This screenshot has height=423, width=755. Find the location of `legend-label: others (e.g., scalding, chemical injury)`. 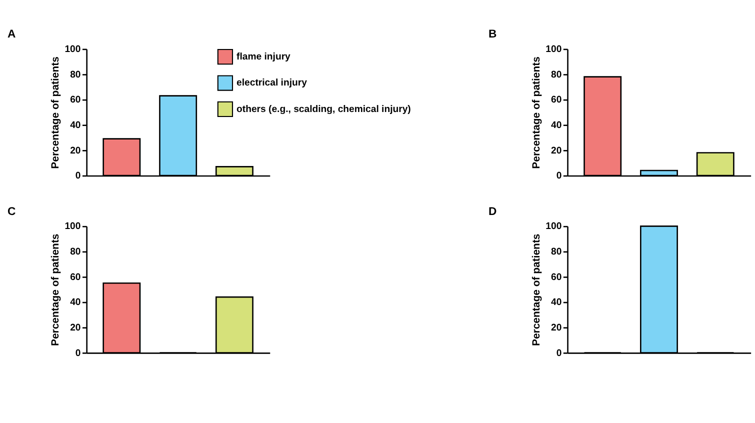

legend-label: others (e.g., scalding, chemical injury) is located at coordinates (323, 109).